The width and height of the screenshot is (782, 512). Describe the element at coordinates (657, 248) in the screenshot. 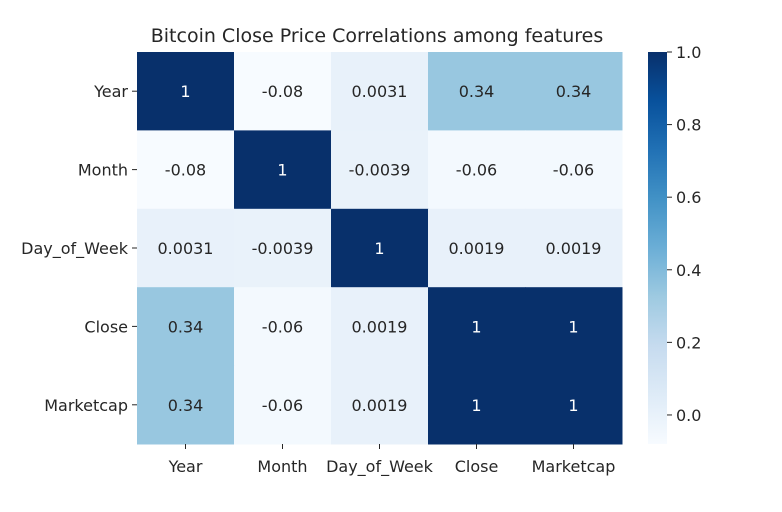

I see `colorbar-bar` at that location.